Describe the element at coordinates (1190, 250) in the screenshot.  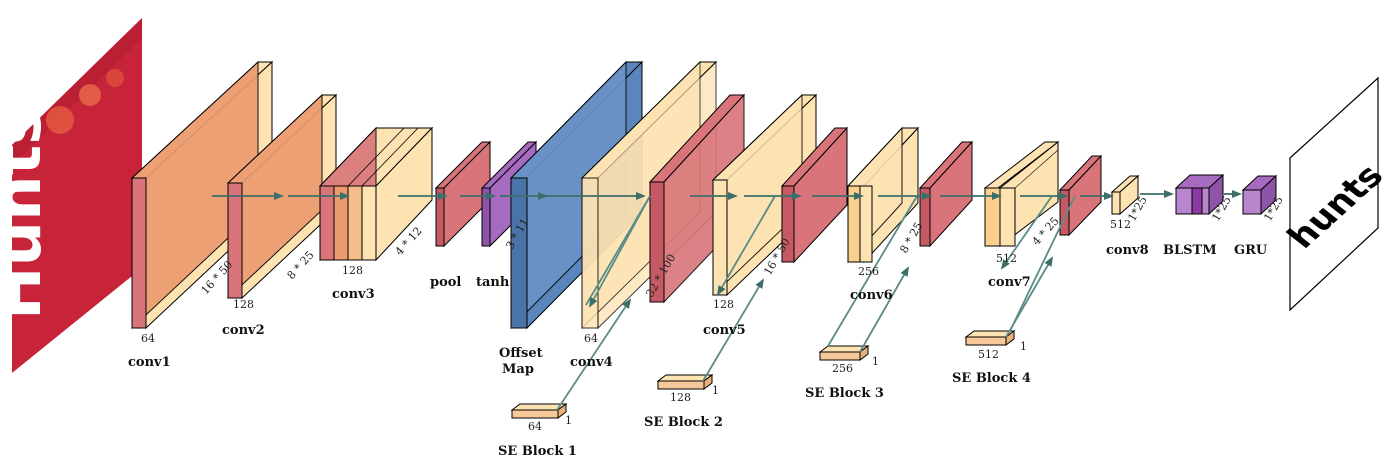
I see `blstm-label: BLSTM` at that location.